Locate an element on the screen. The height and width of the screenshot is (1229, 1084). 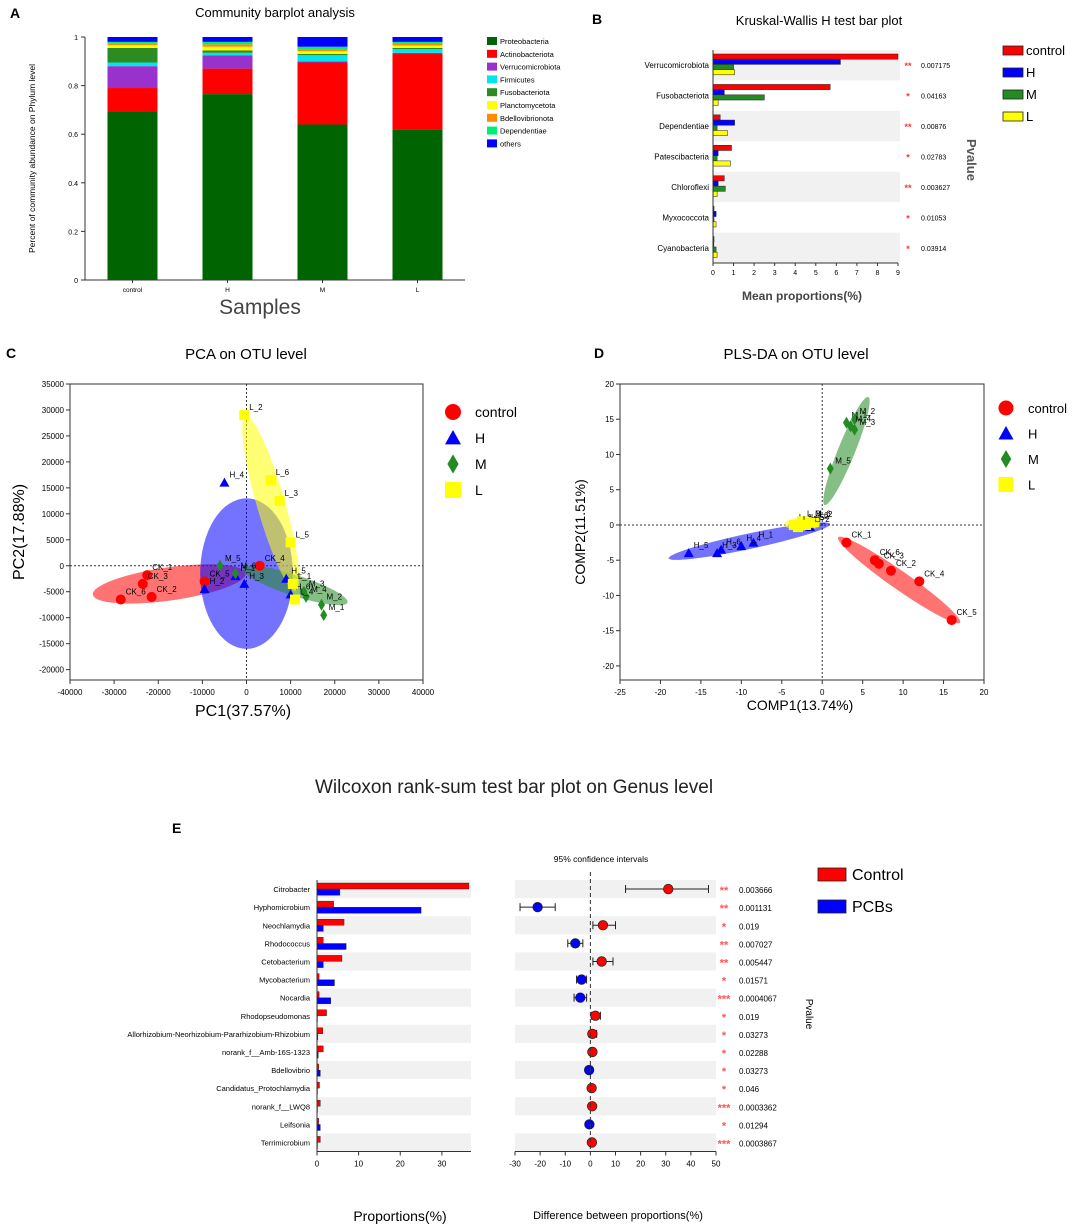
chart-b-xtick-label: 9 is located at coordinates (898, 273).